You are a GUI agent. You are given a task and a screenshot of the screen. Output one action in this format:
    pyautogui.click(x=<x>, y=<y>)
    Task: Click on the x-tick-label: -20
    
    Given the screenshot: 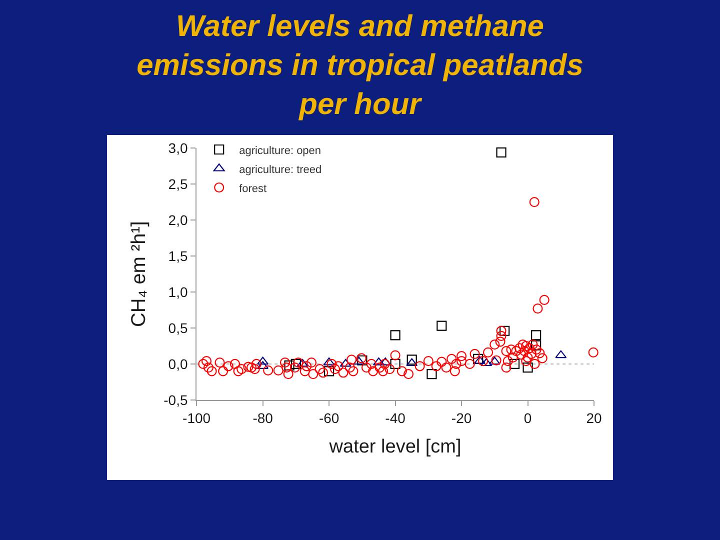 What is the action you would take?
    pyautogui.click(x=461, y=418)
    